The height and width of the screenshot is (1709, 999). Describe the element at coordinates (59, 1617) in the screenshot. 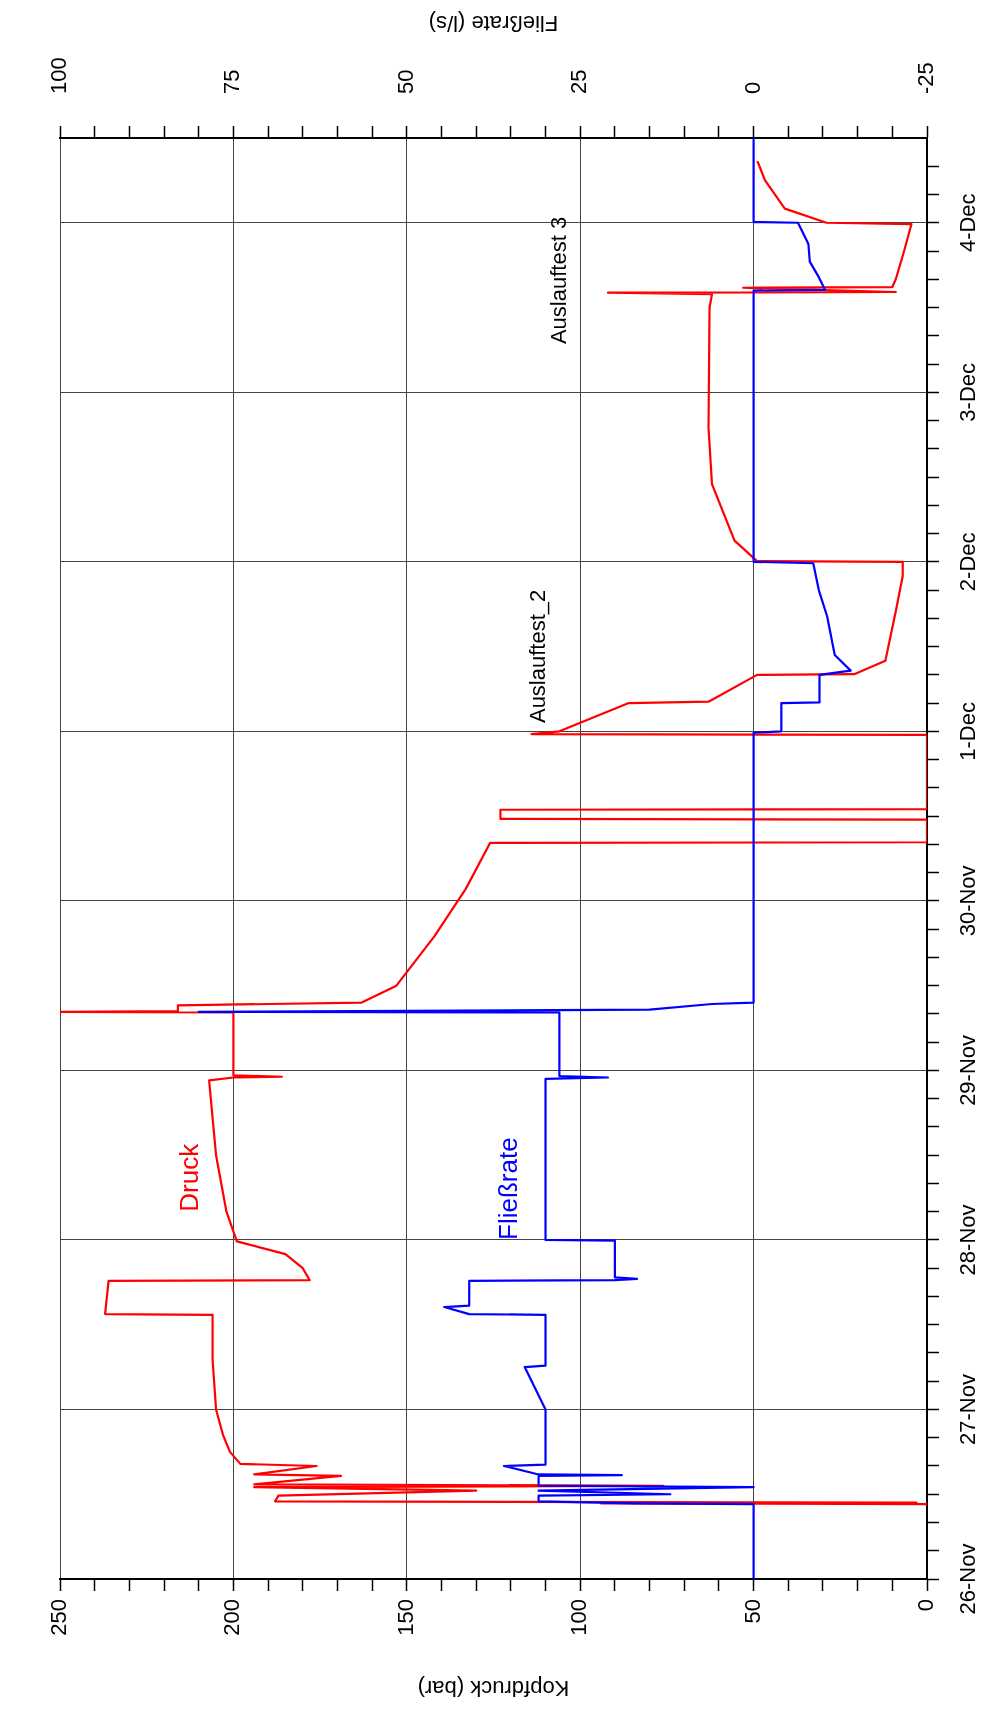

I see `x-tick-label: 250` at that location.